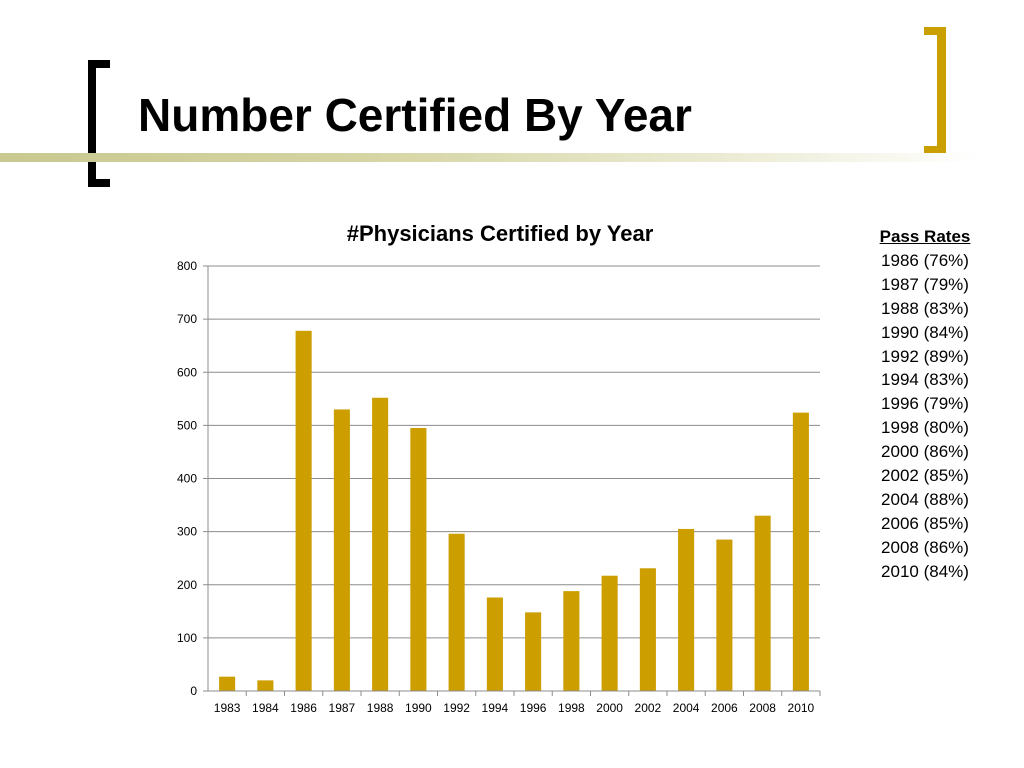 This screenshot has height=768, width=1024. I want to click on x-tick-label: 2004, so click(686, 708).